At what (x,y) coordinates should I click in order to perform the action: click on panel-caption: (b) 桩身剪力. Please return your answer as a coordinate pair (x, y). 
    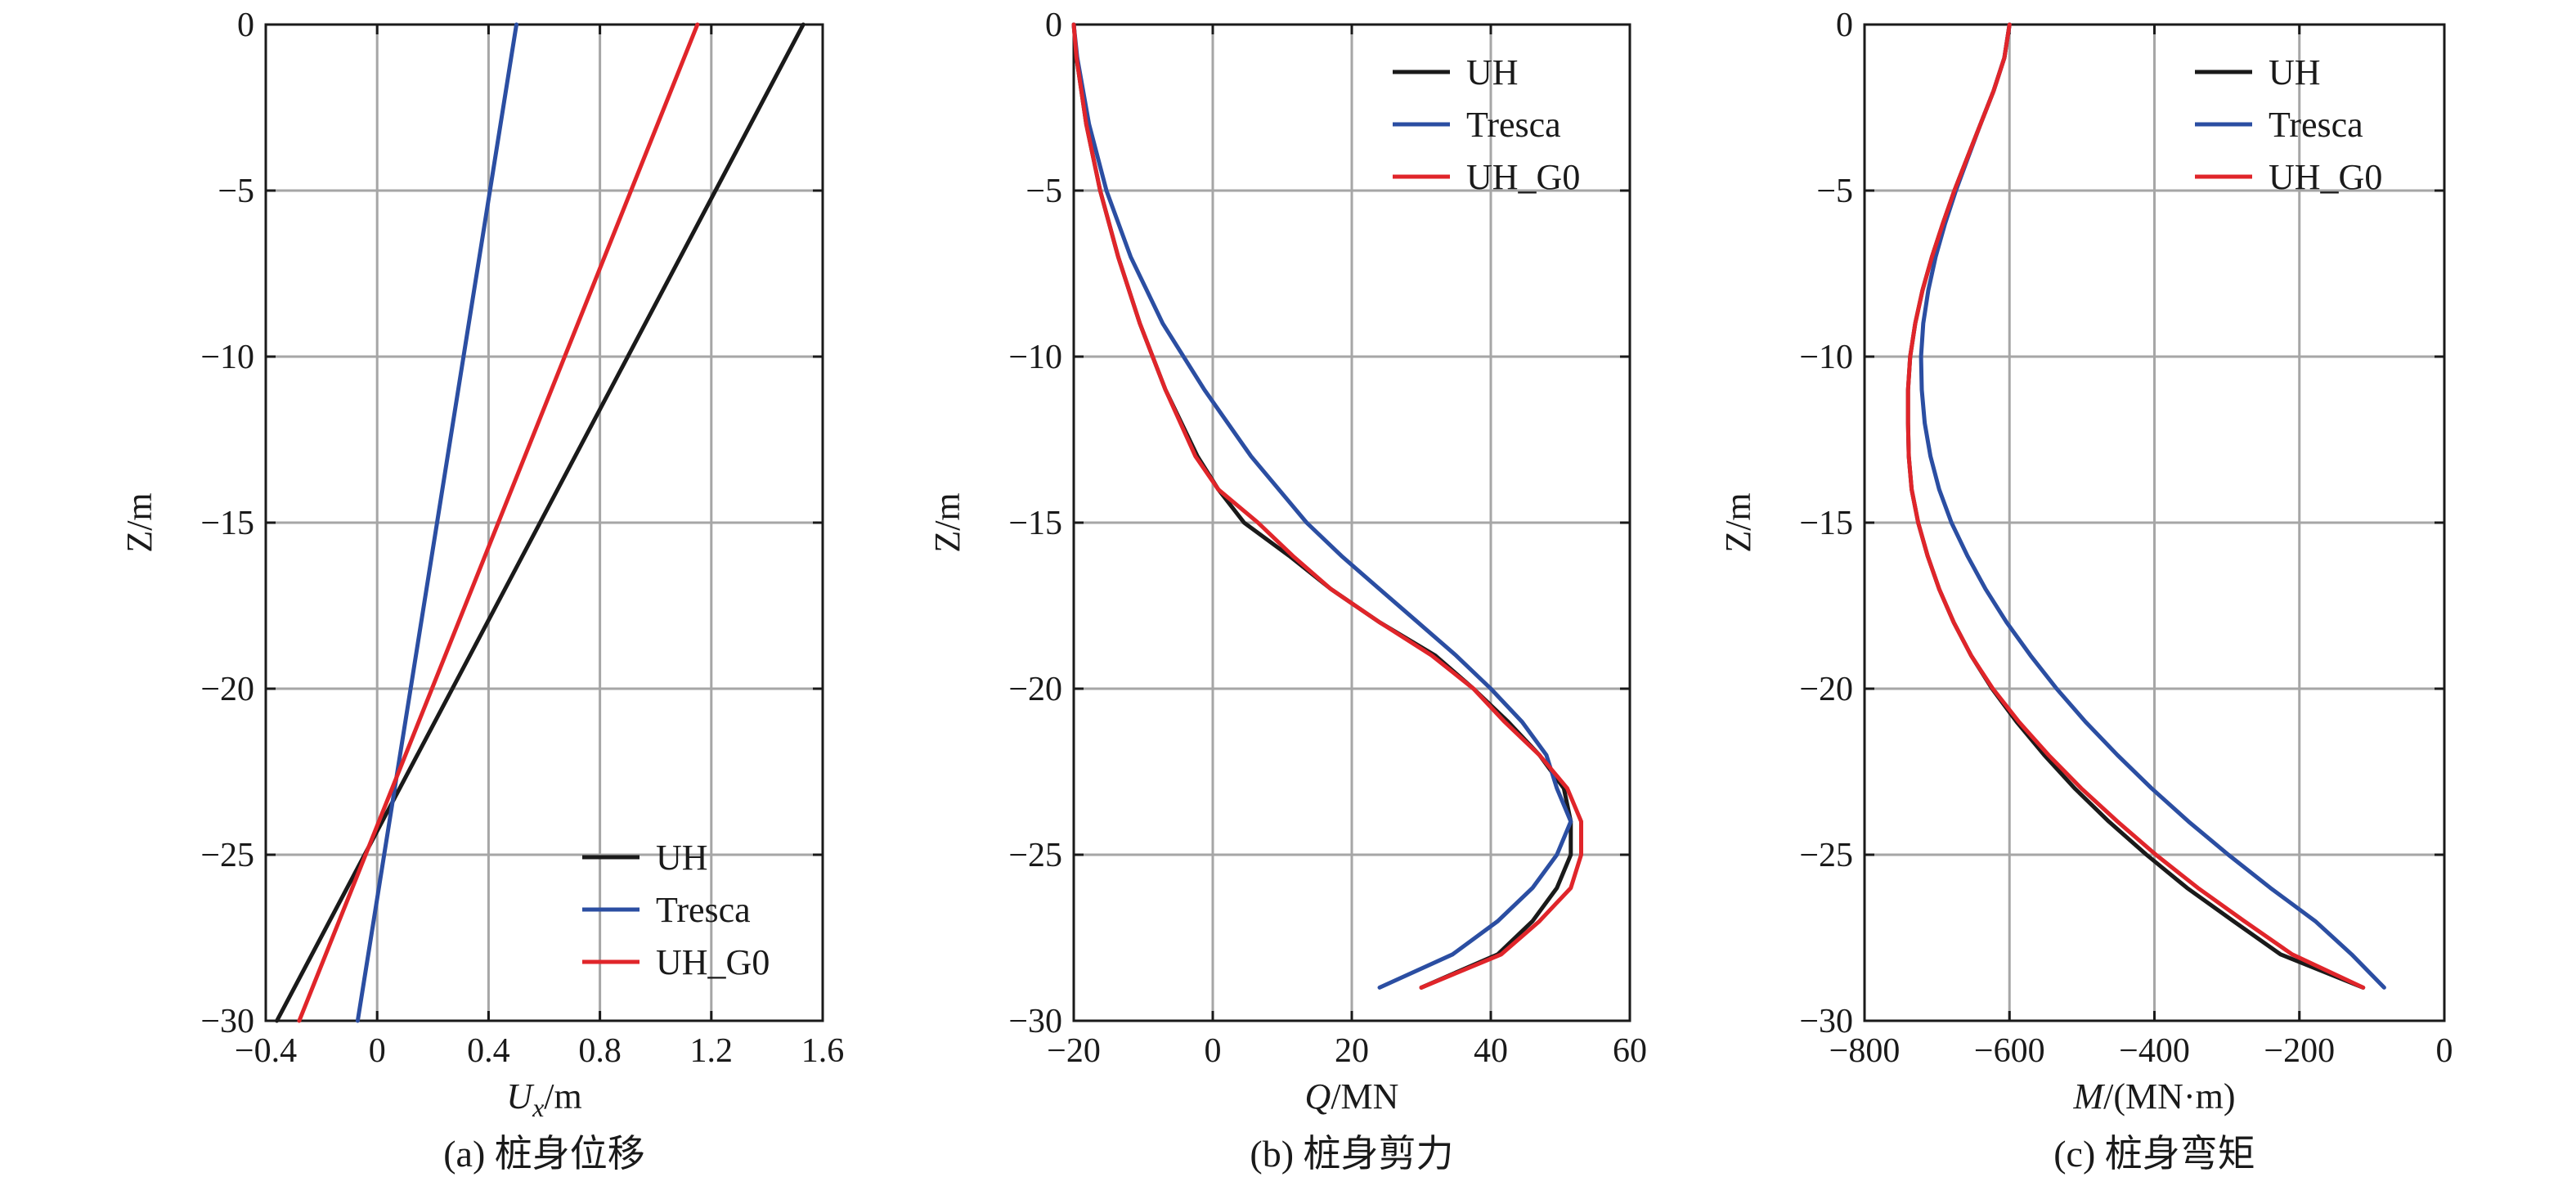
    Looking at the image, I should click on (1351, 1154).